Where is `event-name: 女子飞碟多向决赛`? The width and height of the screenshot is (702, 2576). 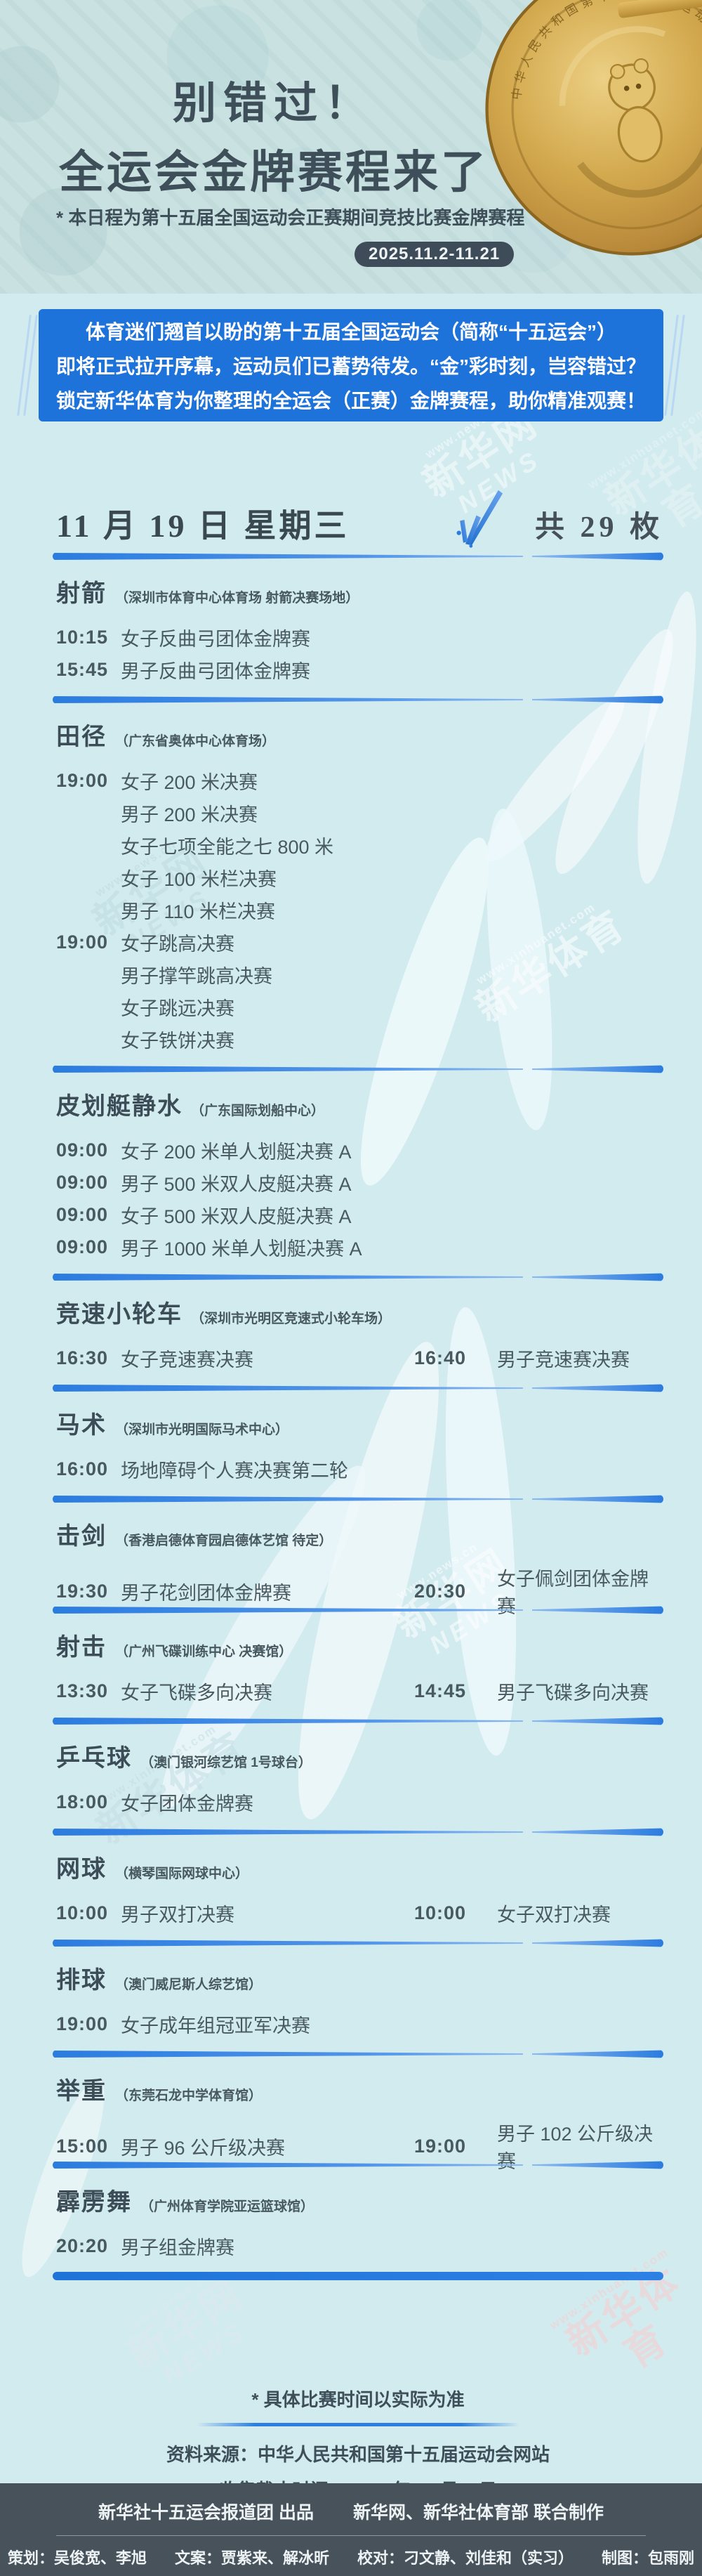 event-name: 女子飞碟多向决赛 is located at coordinates (196, 1693).